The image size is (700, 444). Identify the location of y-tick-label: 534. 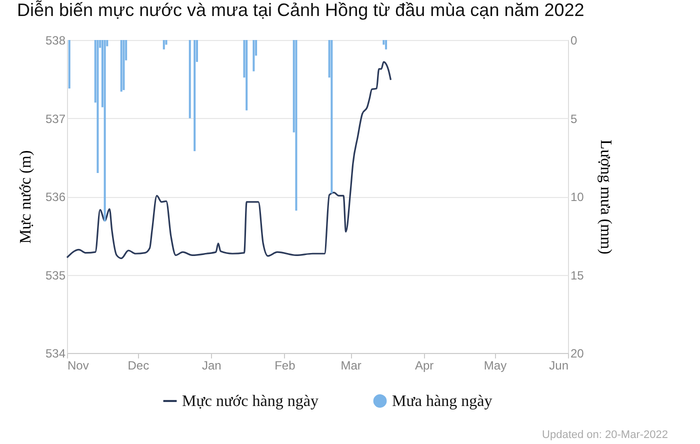
(55, 353).